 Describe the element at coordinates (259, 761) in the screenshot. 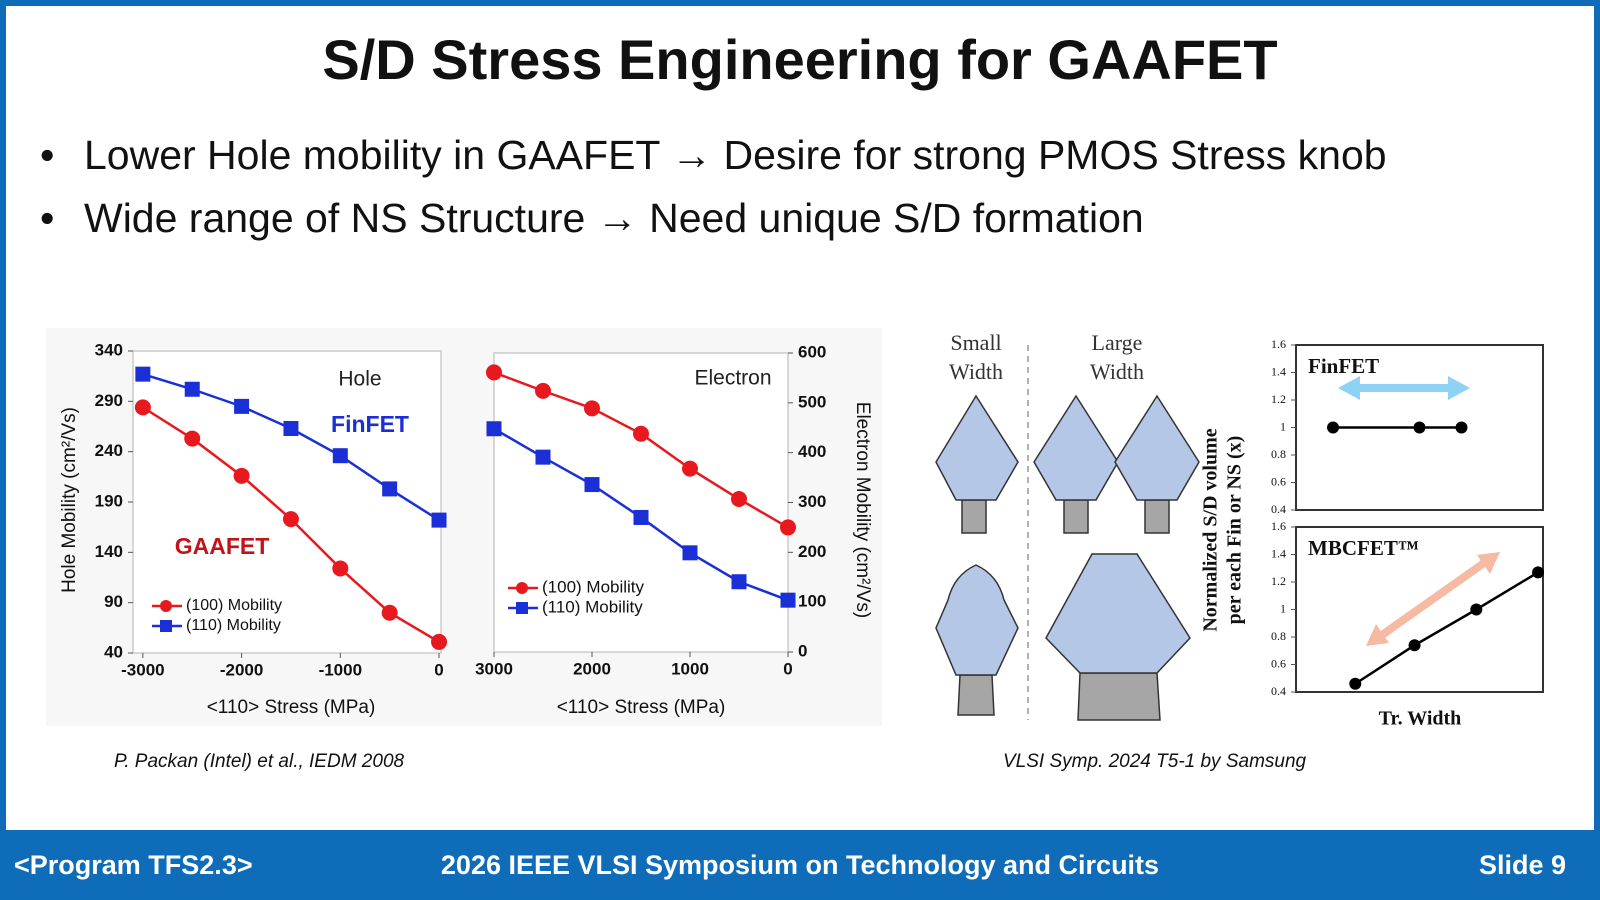

I see `citation: P. Packan (Intel) et al., IEDM 2008` at that location.